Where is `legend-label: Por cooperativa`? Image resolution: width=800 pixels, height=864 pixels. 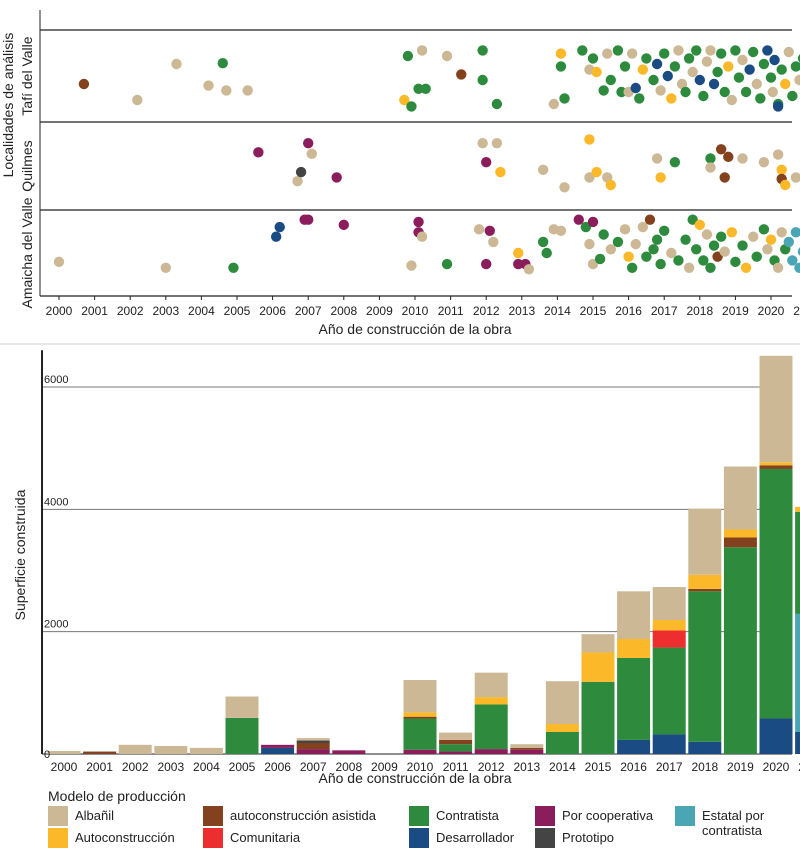
legend-label: Por cooperativa is located at coordinates (608, 815).